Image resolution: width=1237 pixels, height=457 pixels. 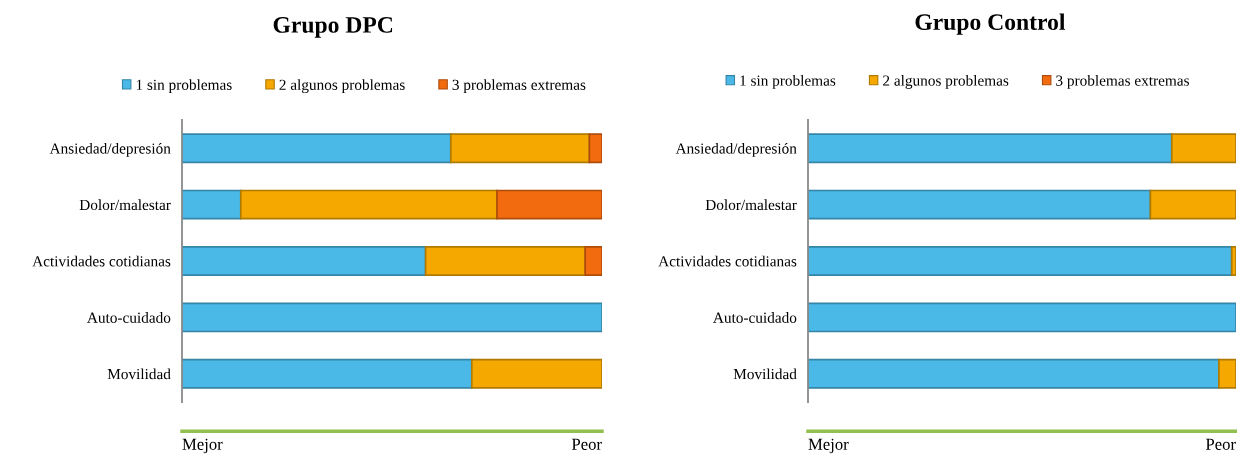 What do you see at coordinates (333, 27) in the screenshot?
I see `chart-title: Grupo DPC` at bounding box center [333, 27].